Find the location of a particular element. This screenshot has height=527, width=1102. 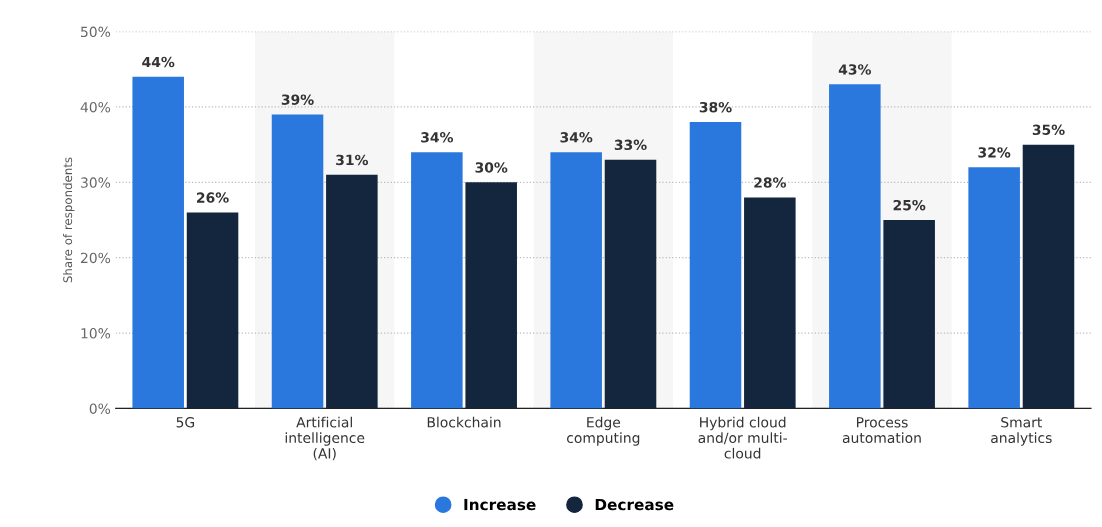

x-tick-label: Smart analytics is located at coordinates (1021, 431).